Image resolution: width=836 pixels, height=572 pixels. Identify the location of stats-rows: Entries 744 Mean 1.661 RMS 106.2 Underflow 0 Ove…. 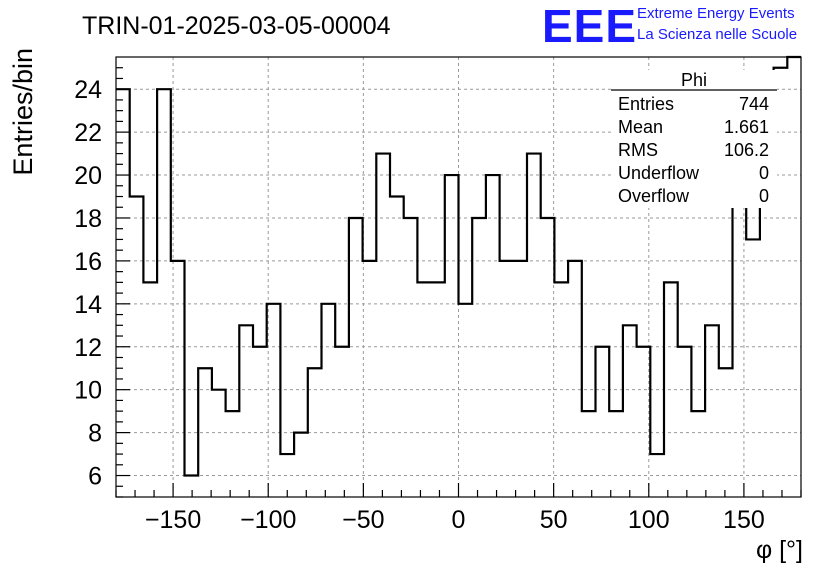
(693, 150).